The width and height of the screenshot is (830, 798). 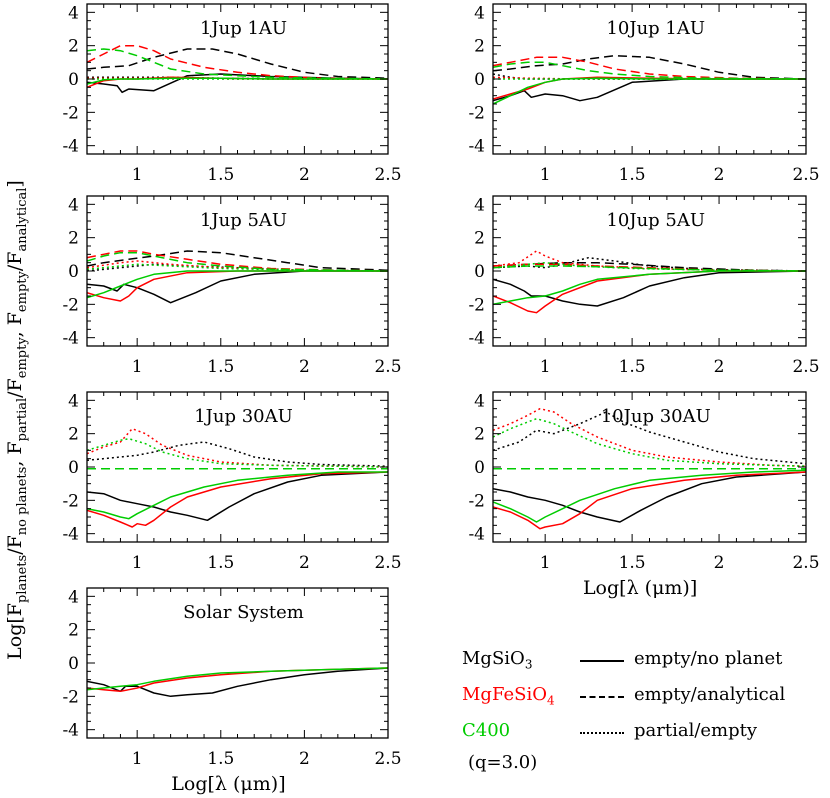 I want to click on panel-title: 10Jup 30AU, so click(x=656, y=416).